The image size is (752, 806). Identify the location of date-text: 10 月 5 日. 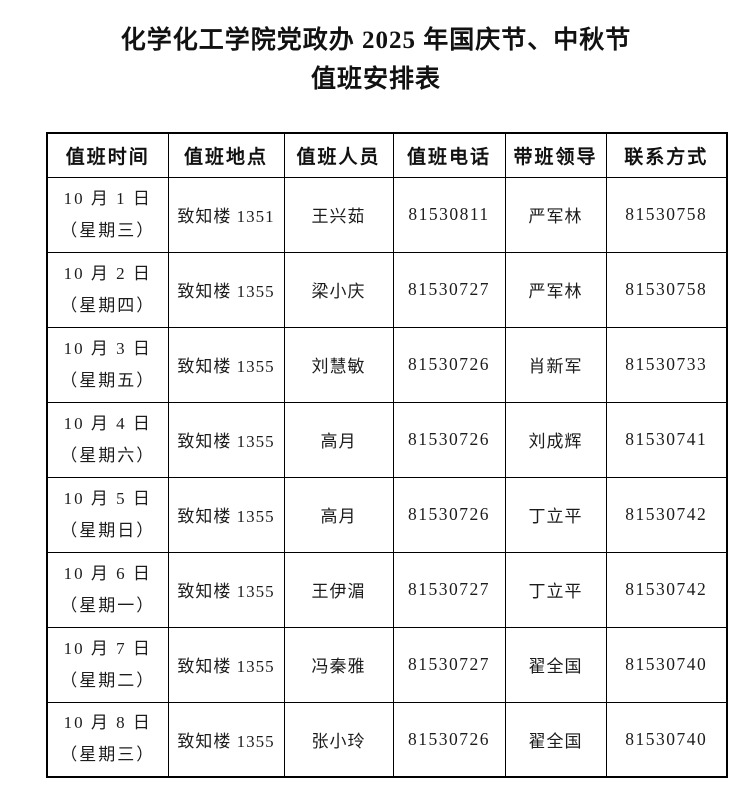
(107, 498).